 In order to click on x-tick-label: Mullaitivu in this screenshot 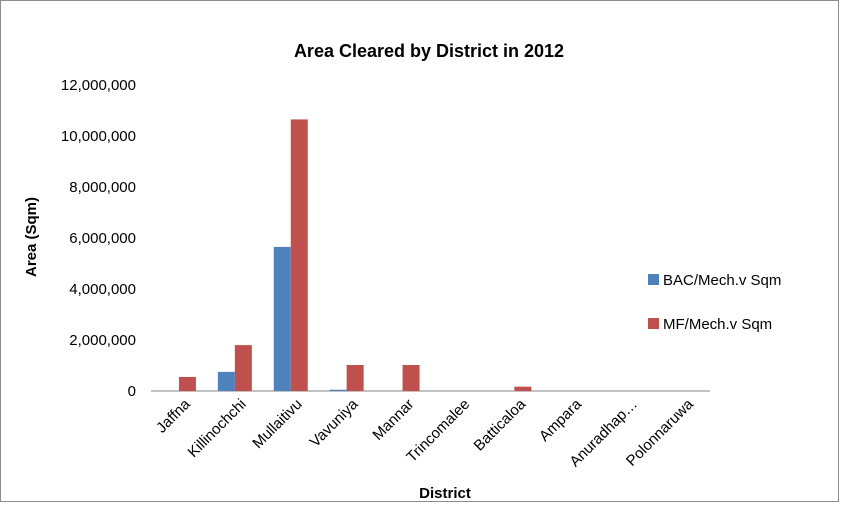, I will do `click(277, 424)`.